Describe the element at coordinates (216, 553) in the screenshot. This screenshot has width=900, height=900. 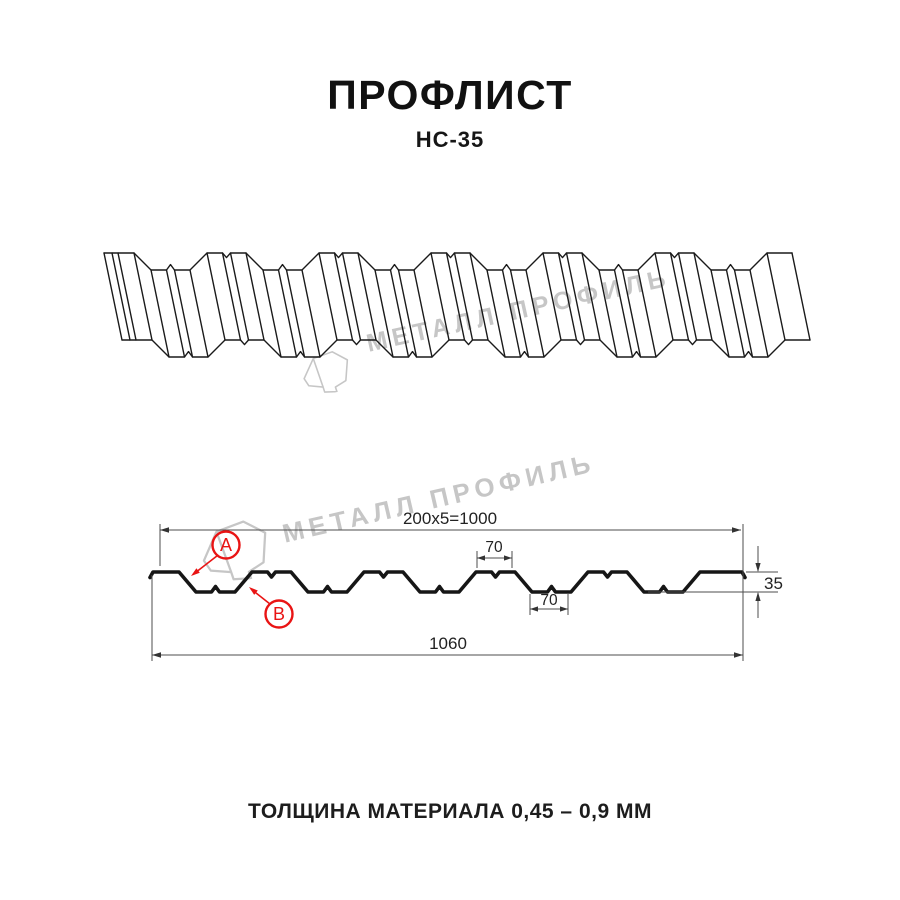
I see `callout-a: A` at that location.